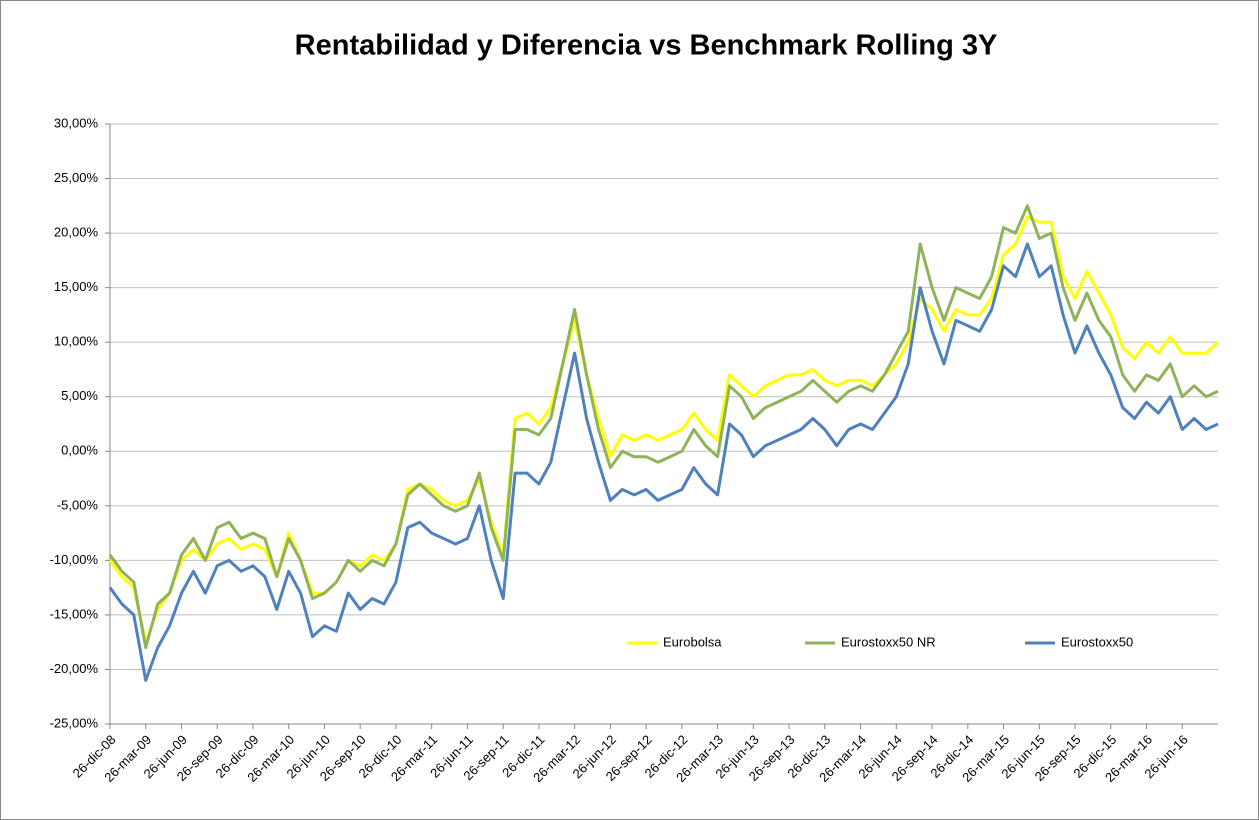 This screenshot has height=820, width=1259. I want to click on y-tick-label: -10,00%, so click(74, 559).